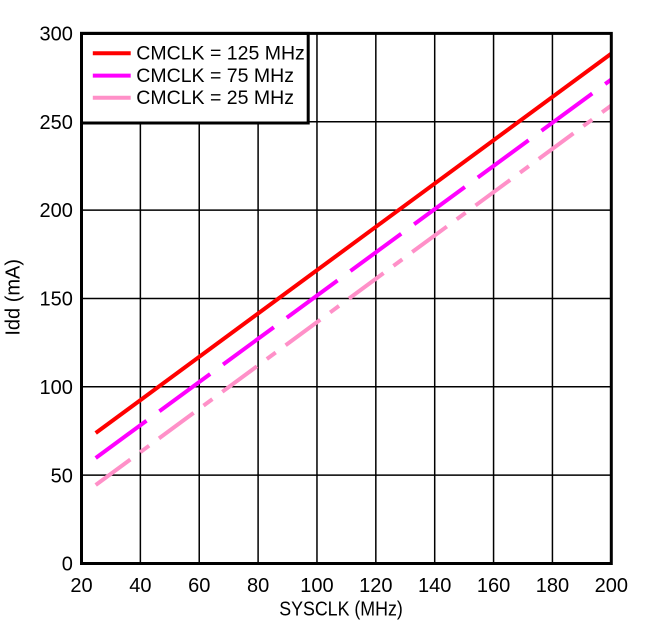  Describe the element at coordinates (215, 98) in the screenshot. I see `svg-text: CMCLK = 25 MHz` at that location.